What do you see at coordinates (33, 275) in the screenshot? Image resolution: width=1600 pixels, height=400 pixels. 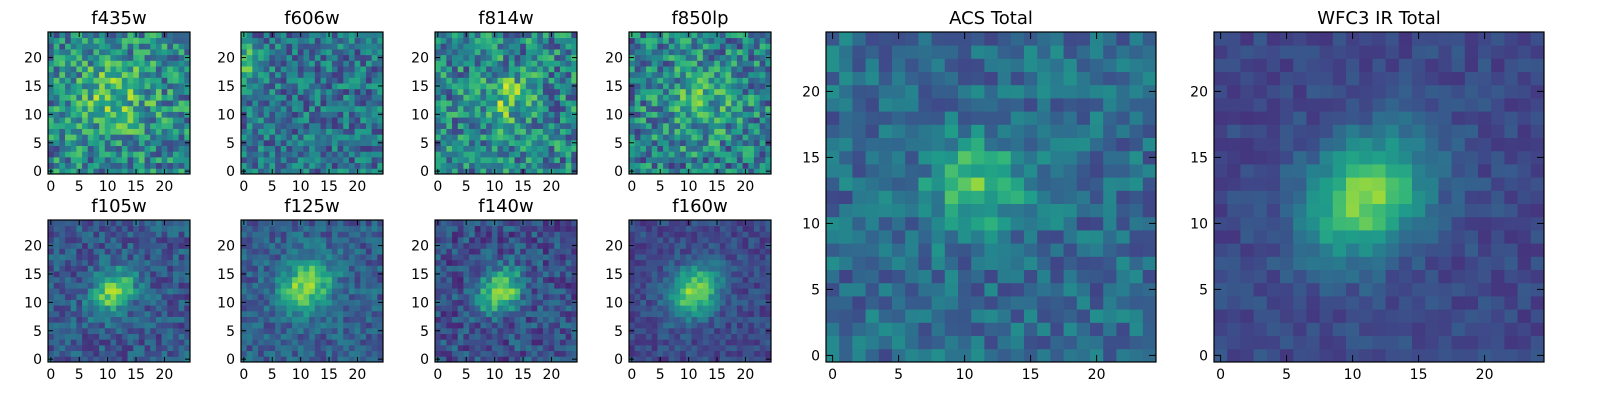 I see `y-tick-label: 15` at bounding box center [33, 275].